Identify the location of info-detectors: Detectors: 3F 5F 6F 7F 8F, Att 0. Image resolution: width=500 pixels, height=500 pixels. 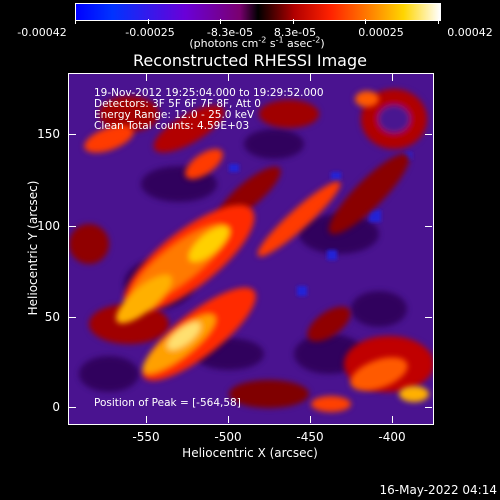
(177, 104).